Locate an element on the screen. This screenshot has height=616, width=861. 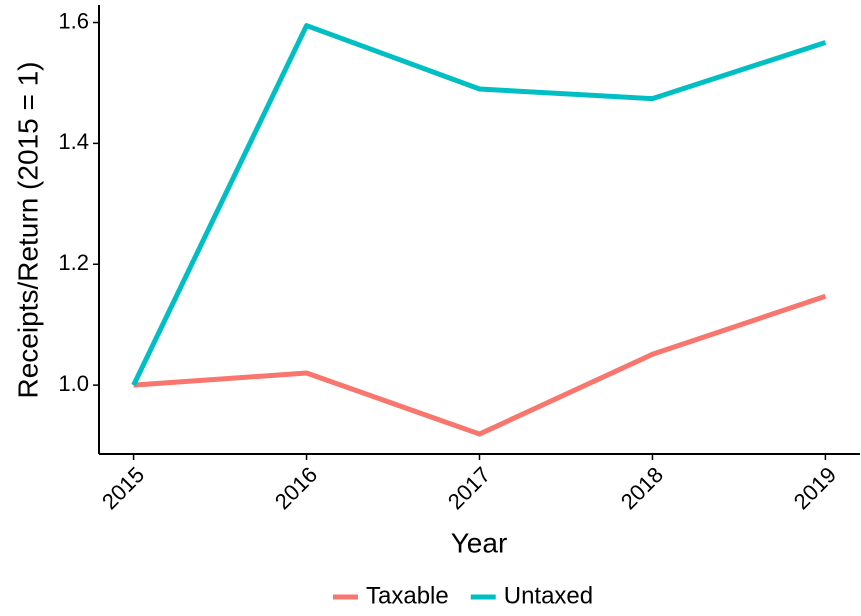
y-tick-label: 1.2 is located at coordinates (73, 262).